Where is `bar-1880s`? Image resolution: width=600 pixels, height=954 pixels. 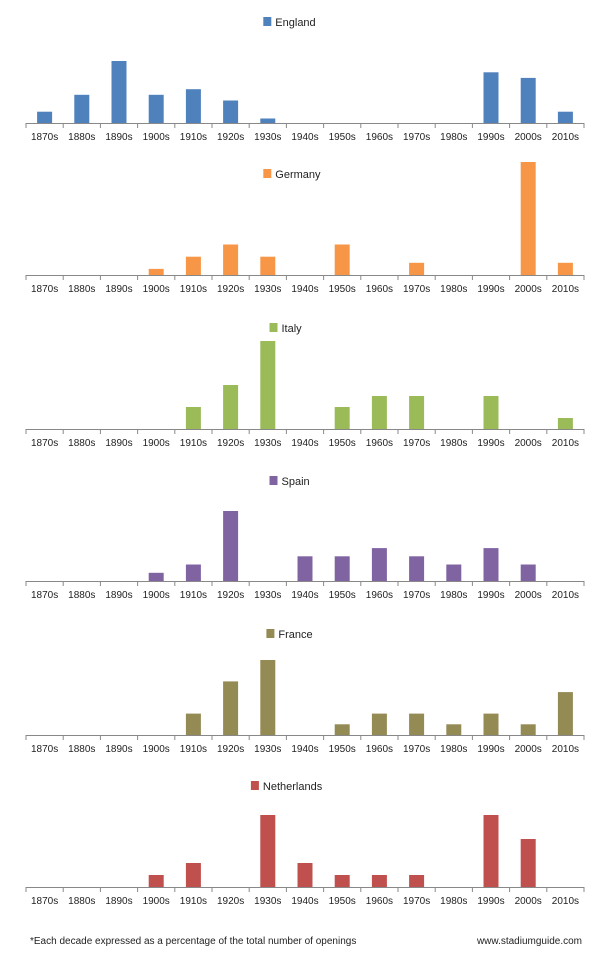 bar-1880s is located at coordinates (82, 108).